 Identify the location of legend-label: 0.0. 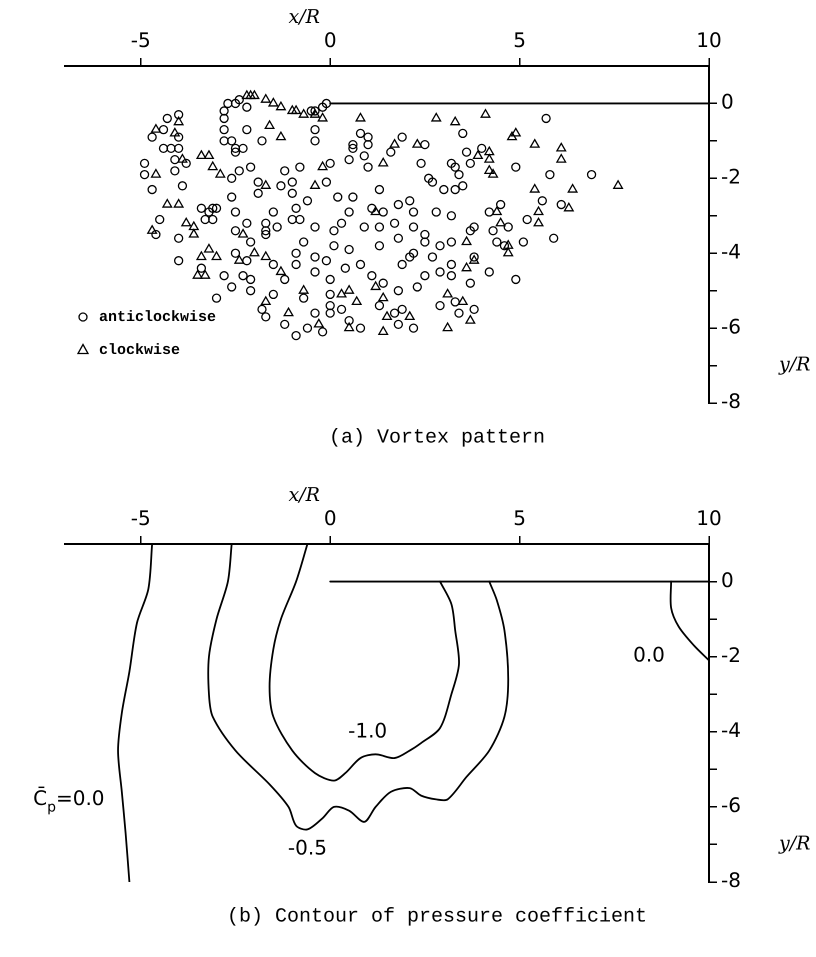
(649, 654).